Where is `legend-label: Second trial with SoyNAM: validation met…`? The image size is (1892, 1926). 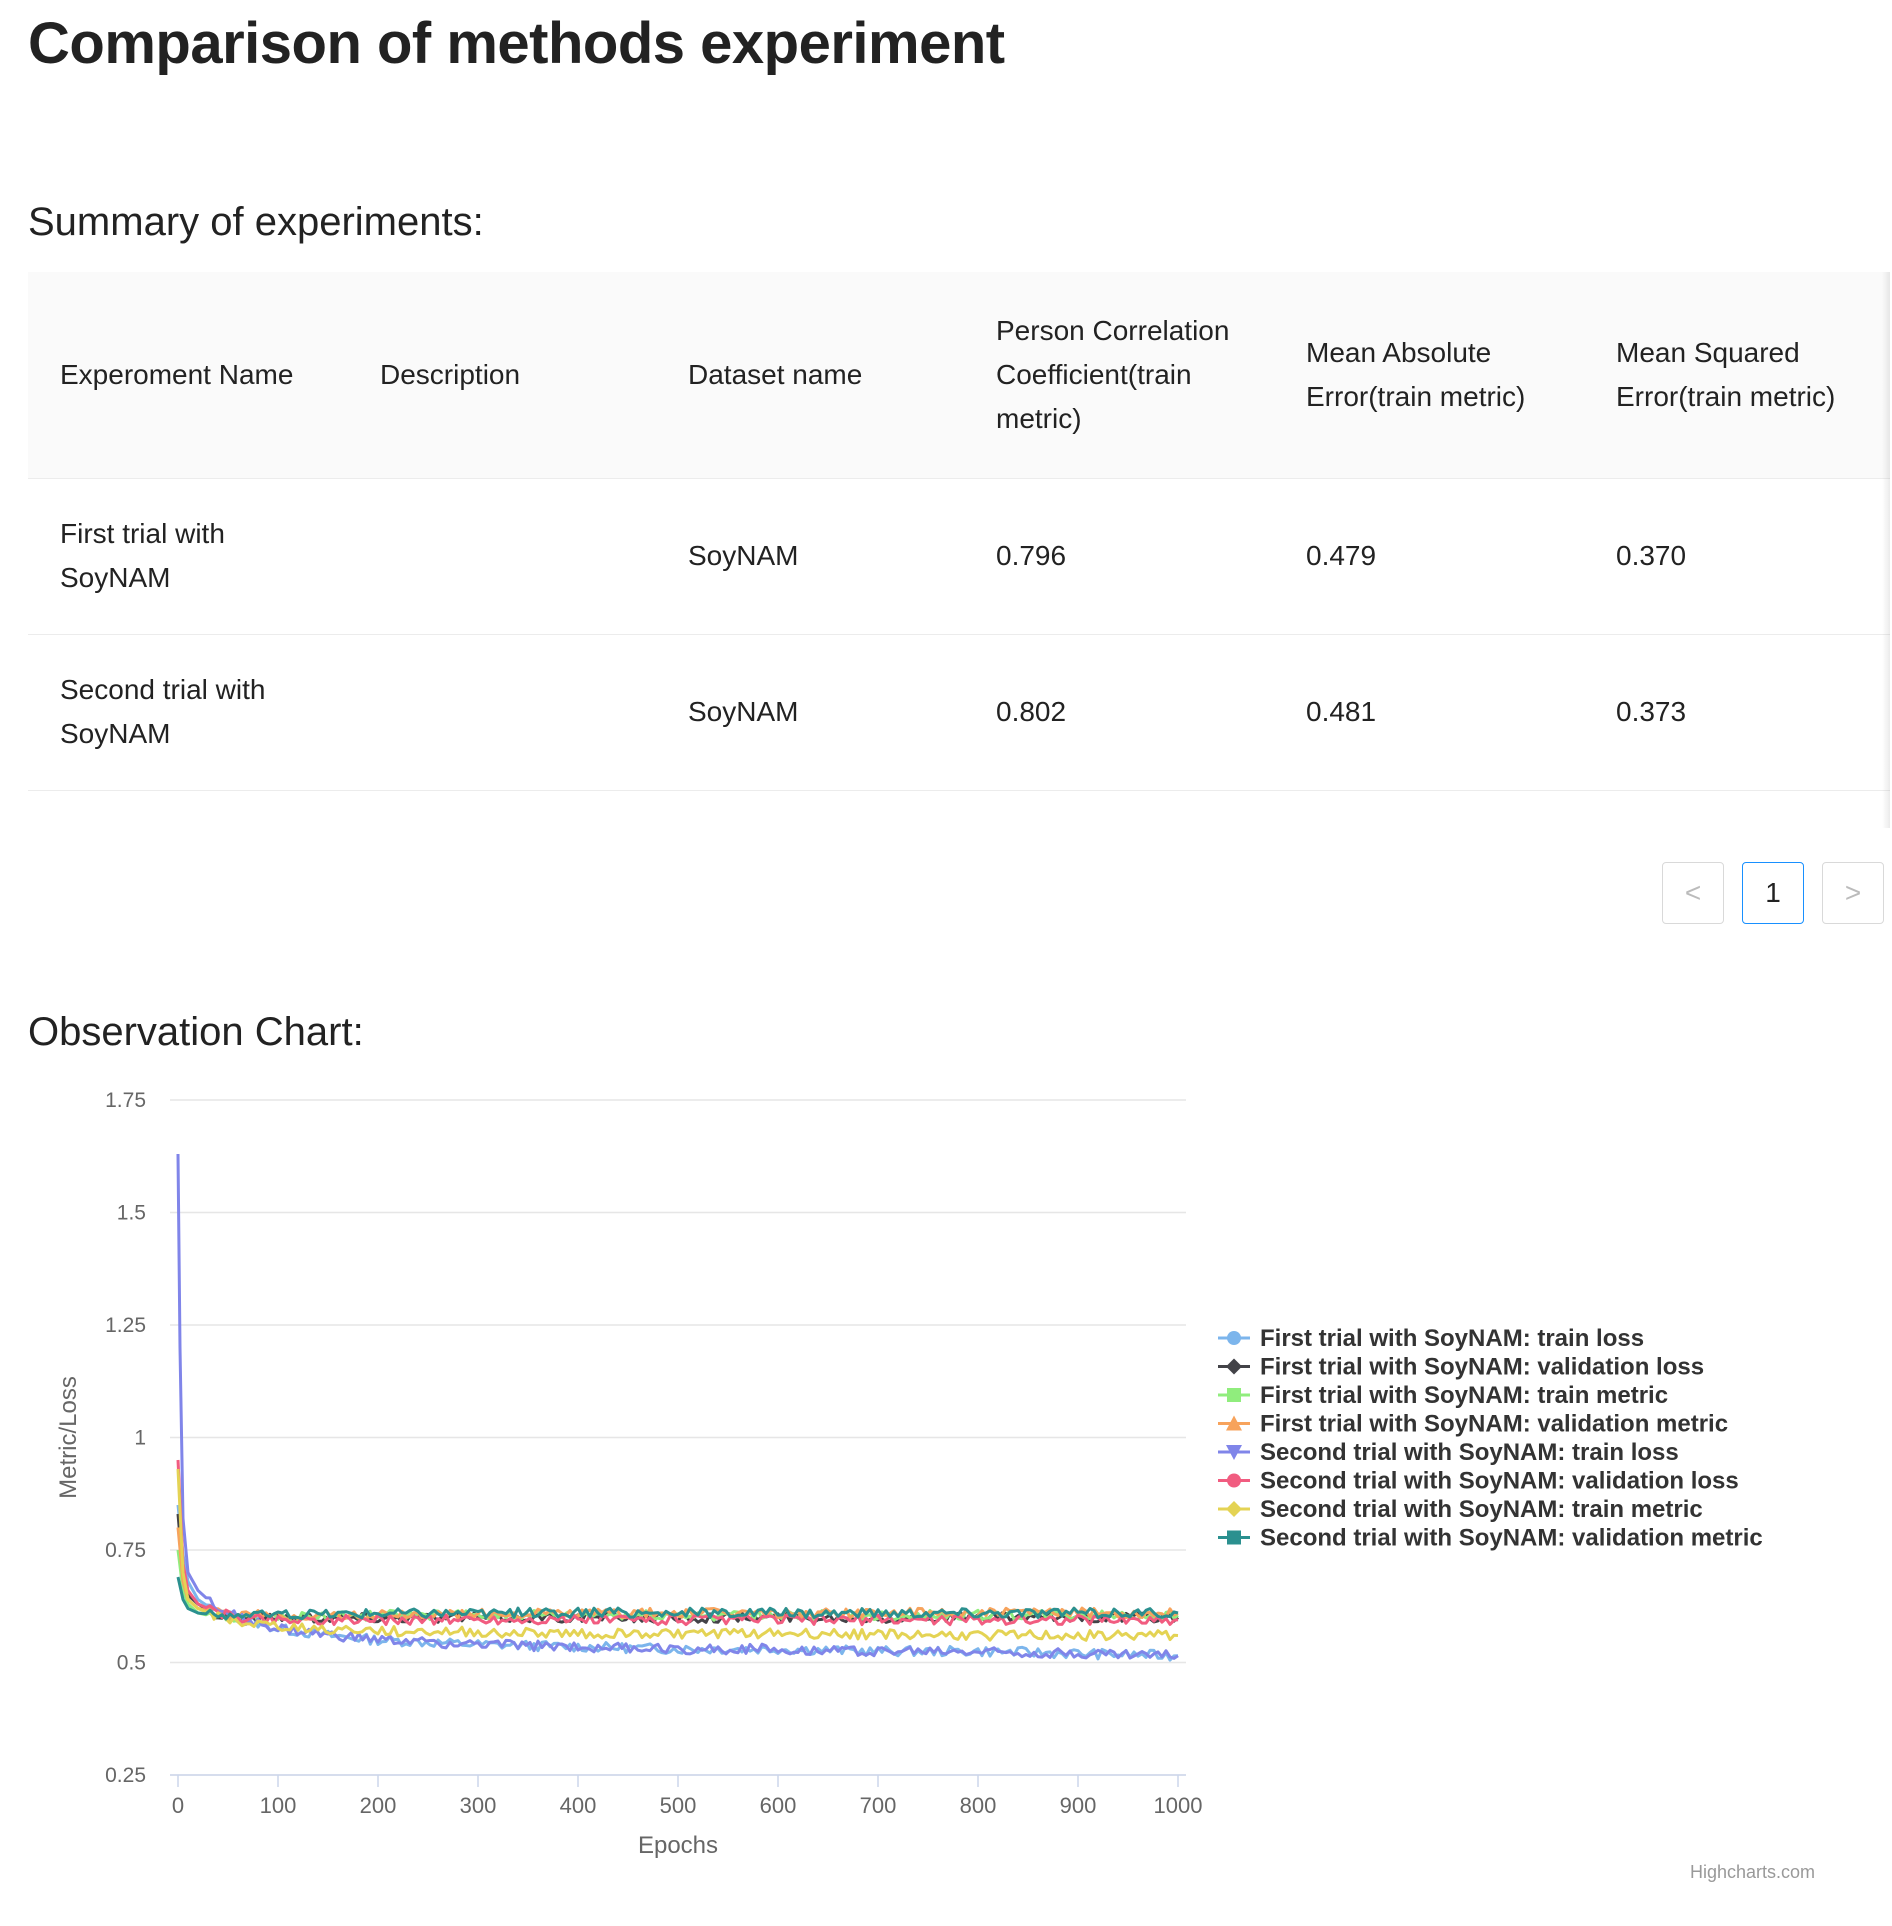
legend-label: Second trial with SoyNAM: validation met… is located at coordinates (1511, 1538).